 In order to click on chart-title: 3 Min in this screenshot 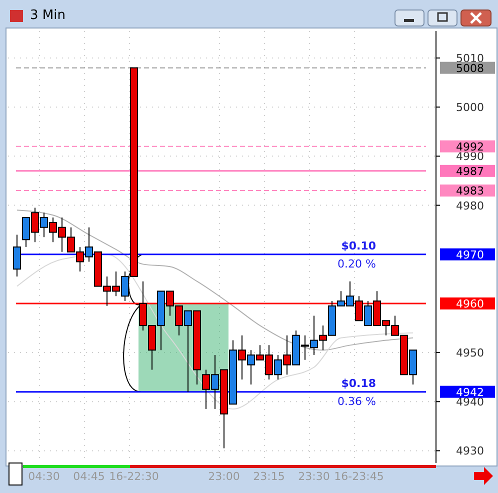, I will do `click(48, 15)`.